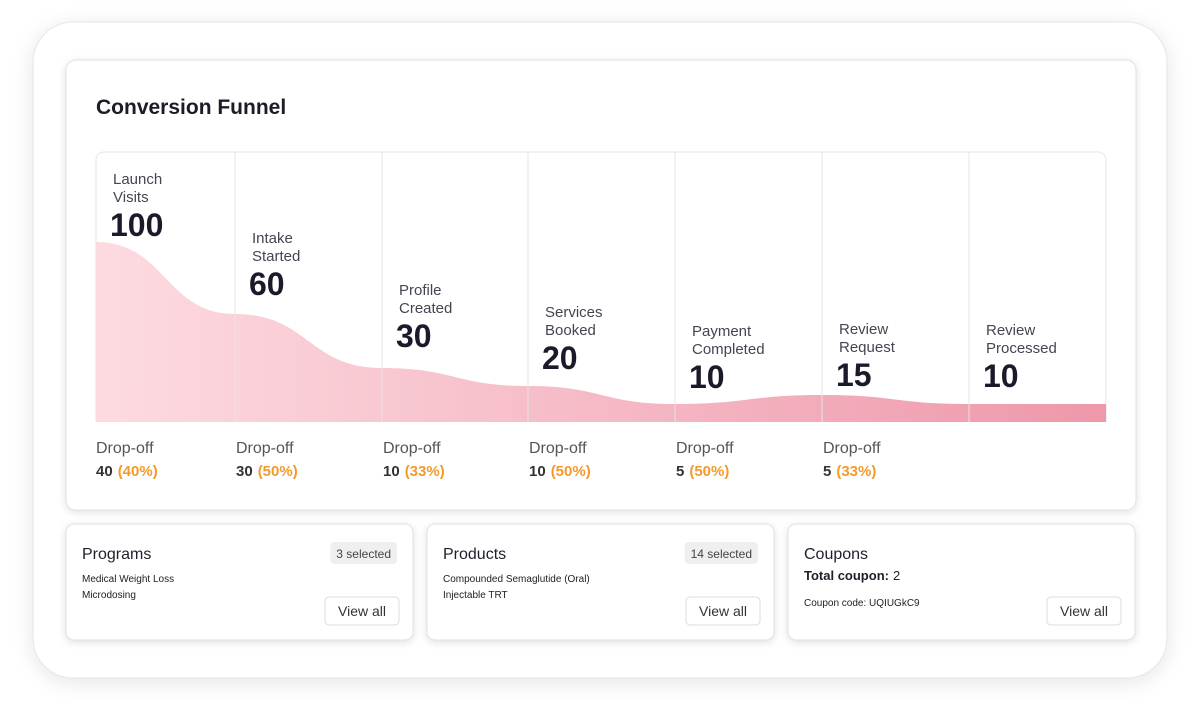 The image size is (1200, 718). I want to click on stage-label: Started, so click(276, 256).